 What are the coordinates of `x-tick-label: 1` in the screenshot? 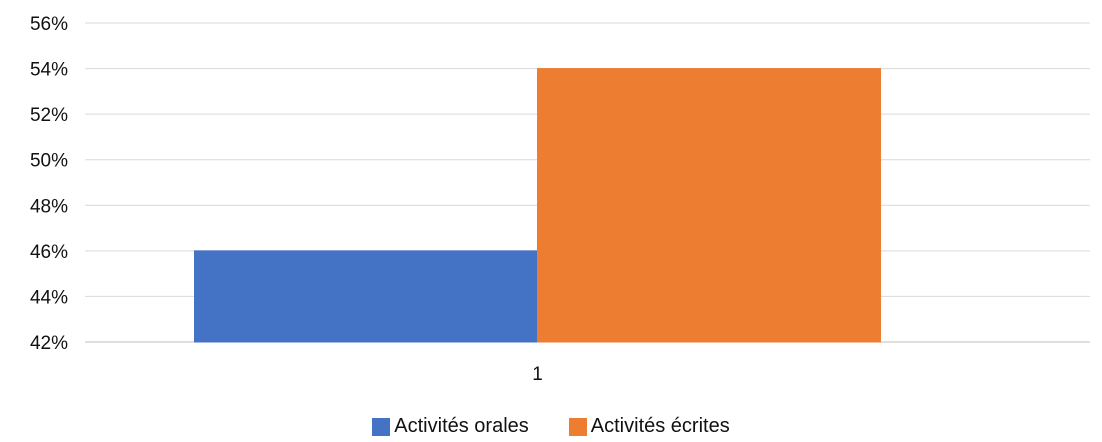 It's located at (537, 374).